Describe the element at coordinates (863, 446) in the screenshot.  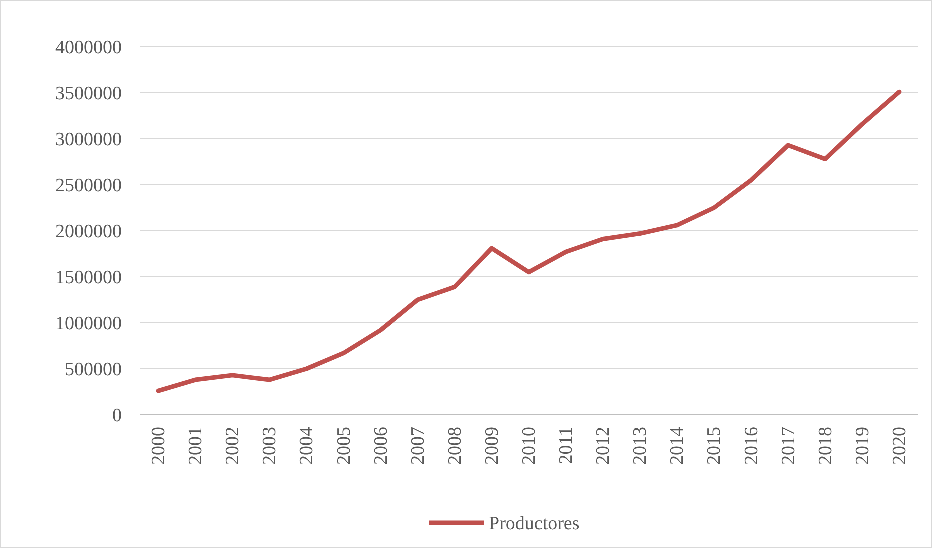
I see `x-tick-label: 2019` at that location.